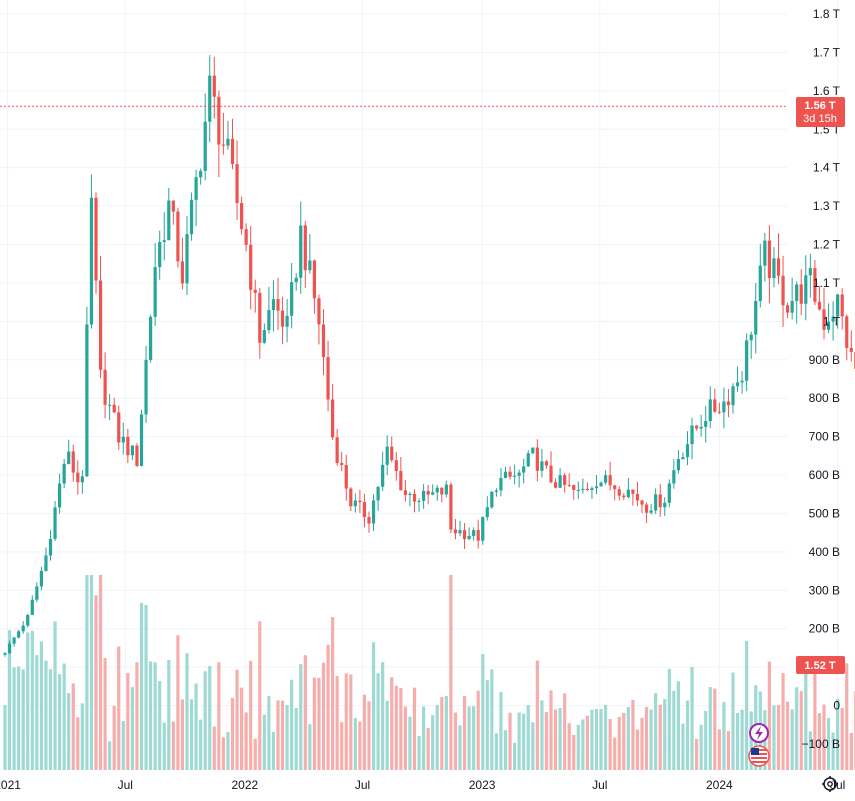 This screenshot has width=855, height=801. What do you see at coordinates (824, 475) in the screenshot?
I see `y-tick-label: 600 B` at bounding box center [824, 475].